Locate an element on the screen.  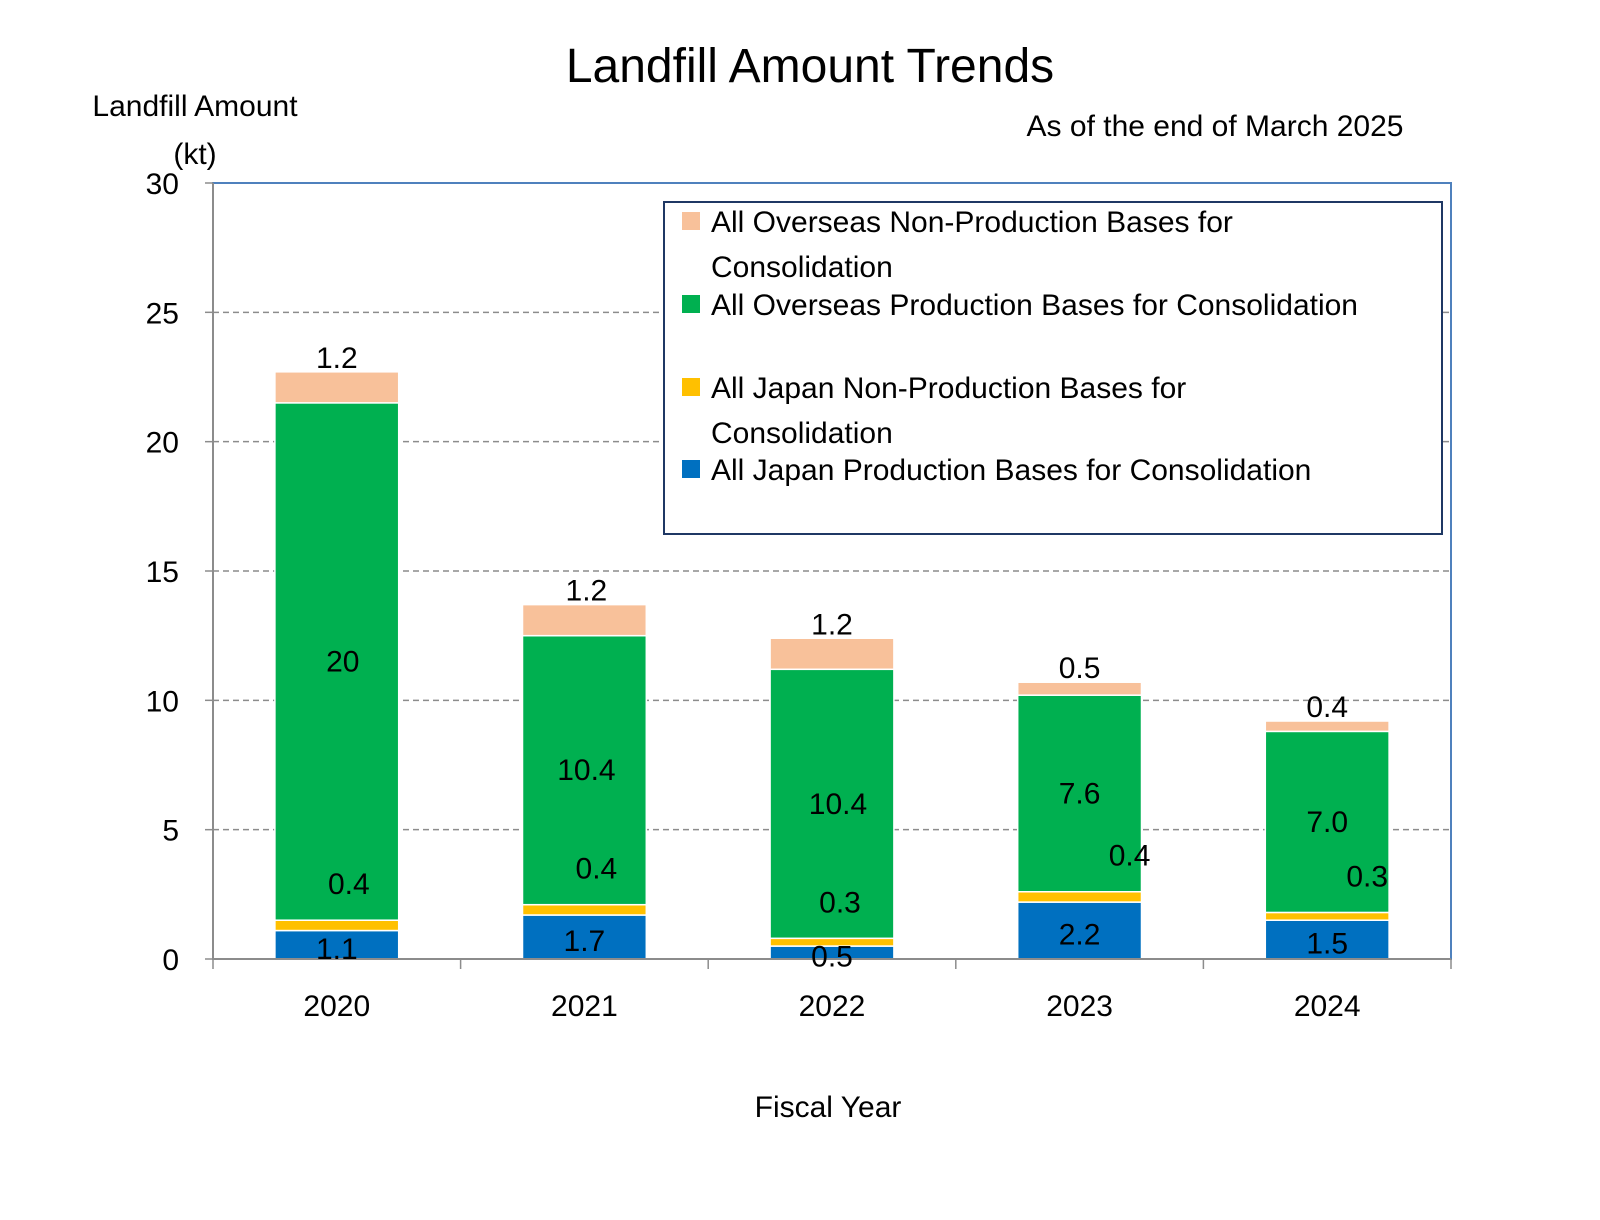
y-tick-label: 0 is located at coordinates (170, 960).